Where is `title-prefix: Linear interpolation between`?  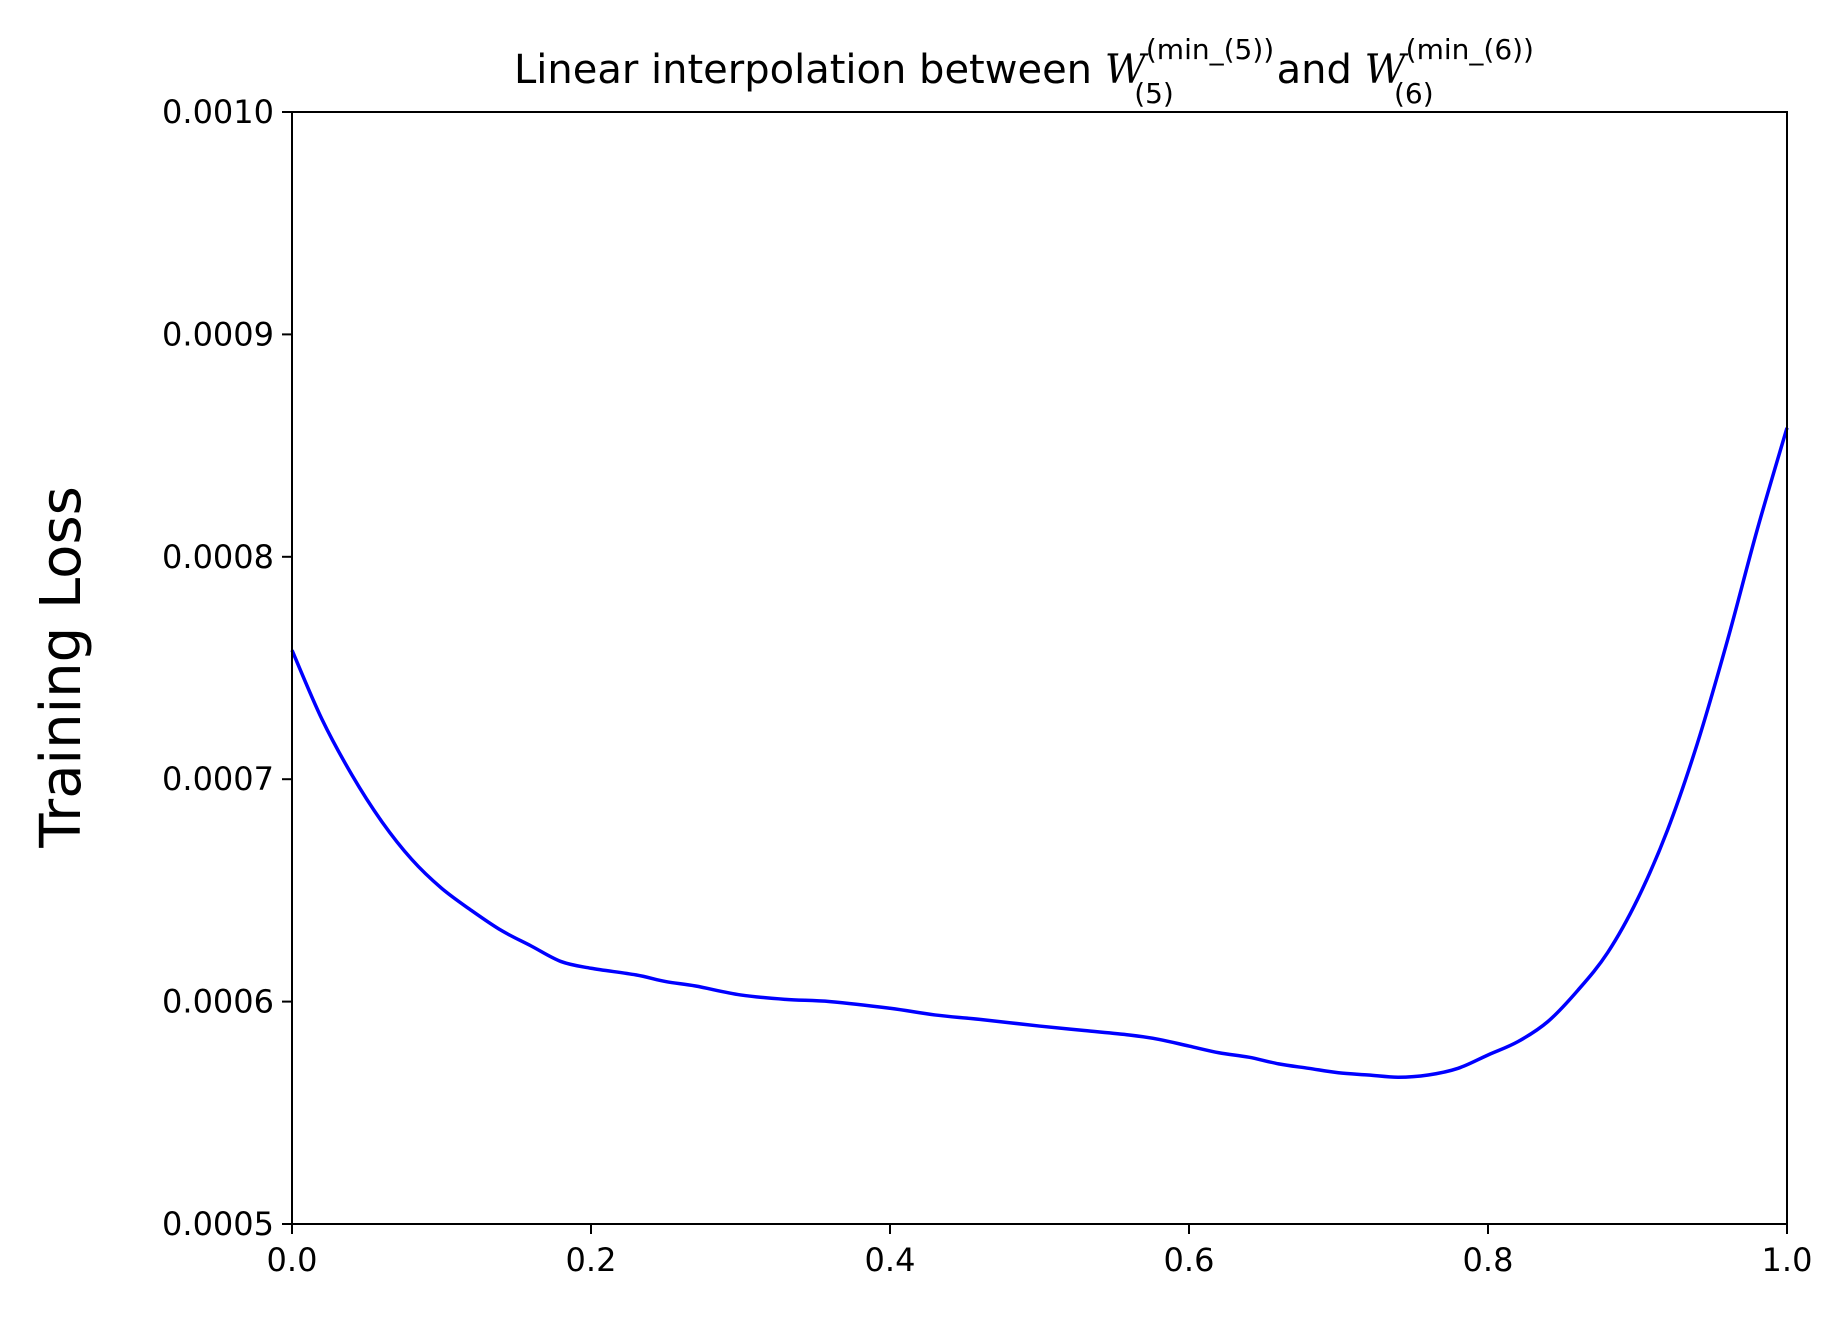 title-prefix: Linear interpolation between is located at coordinates (809, 70).